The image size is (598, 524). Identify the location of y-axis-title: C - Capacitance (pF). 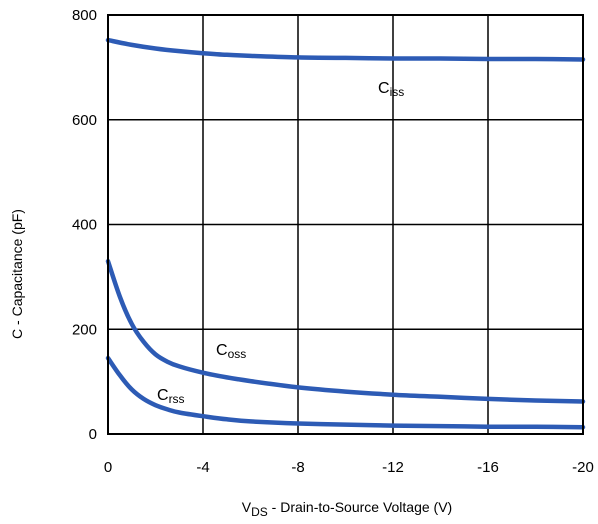
(17, 274).